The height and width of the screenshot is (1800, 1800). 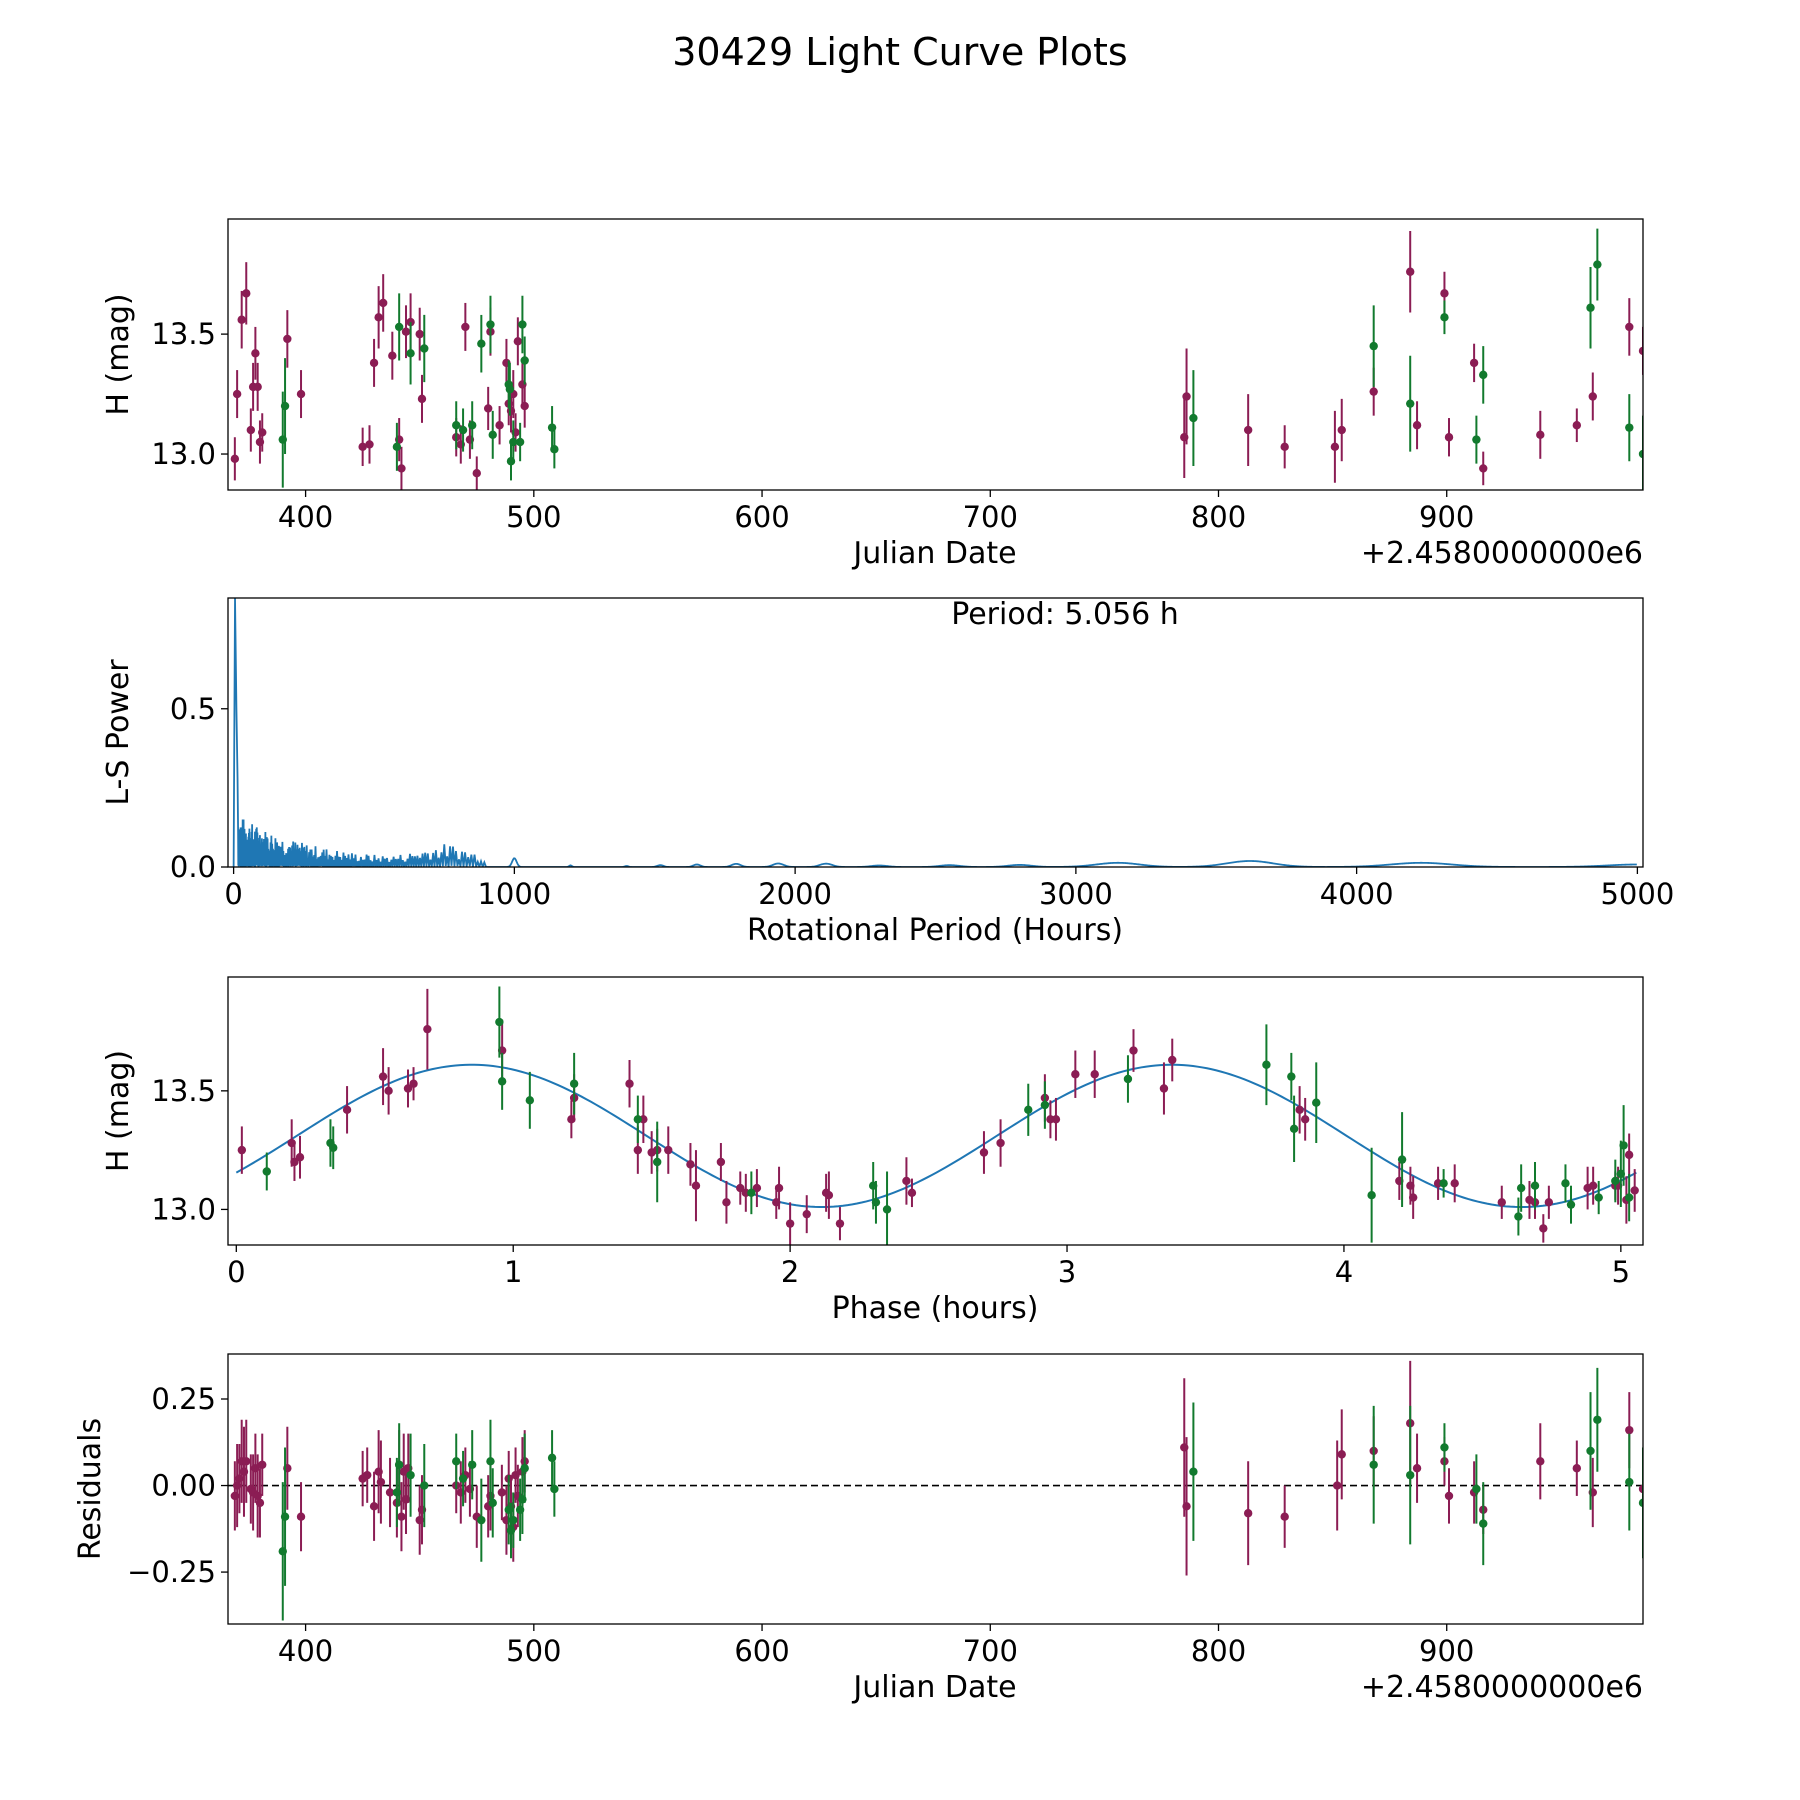 What do you see at coordinates (990, 1651) in the screenshot?
I see `residuals-xtick-label: 700` at bounding box center [990, 1651].